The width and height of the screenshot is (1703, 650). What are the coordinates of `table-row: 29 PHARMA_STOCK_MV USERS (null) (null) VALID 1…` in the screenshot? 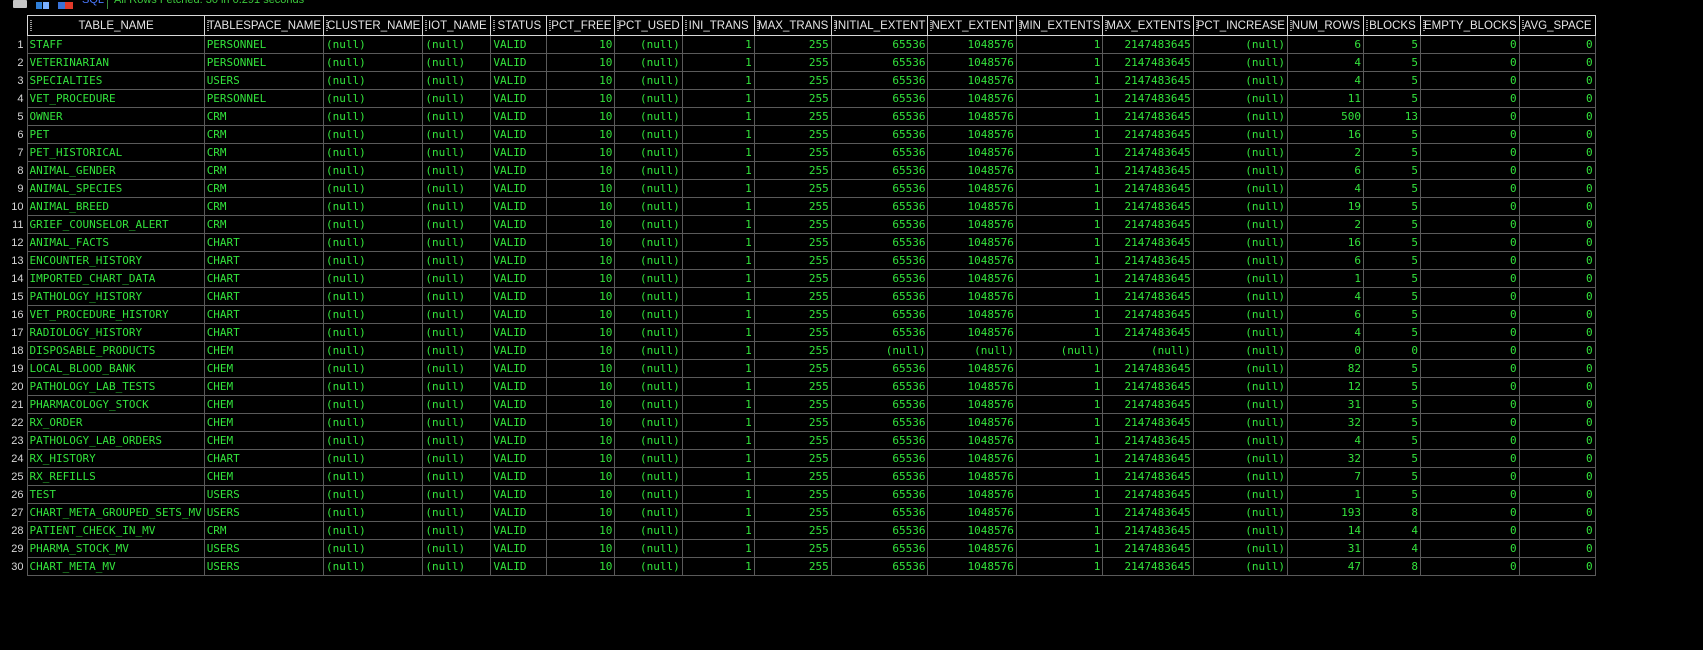 It's located at (798, 548).